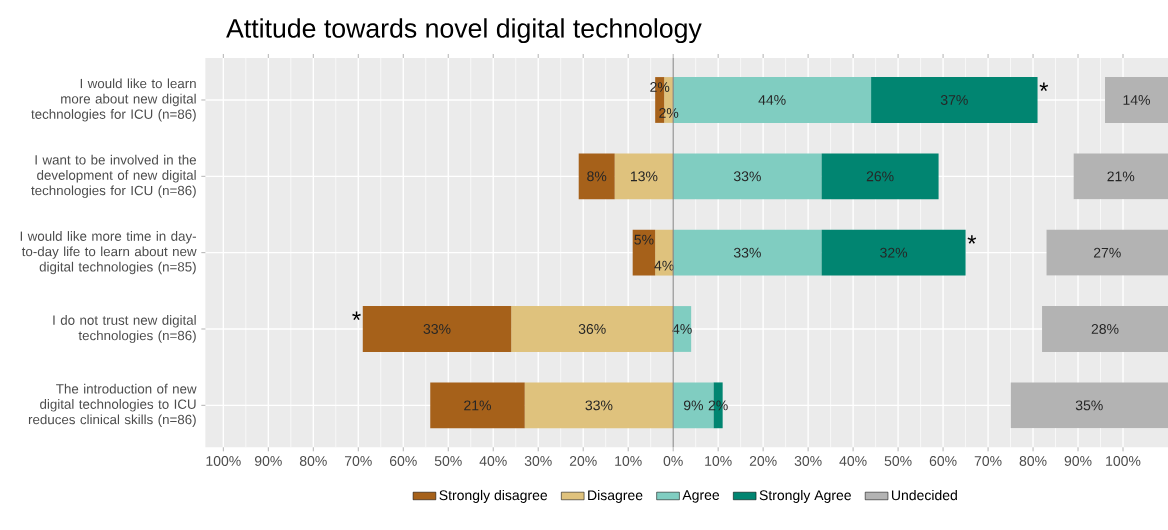 The width and height of the screenshot is (1168, 530). Describe the element at coordinates (644, 239) in the screenshot. I see `data-label: 5%` at that location.